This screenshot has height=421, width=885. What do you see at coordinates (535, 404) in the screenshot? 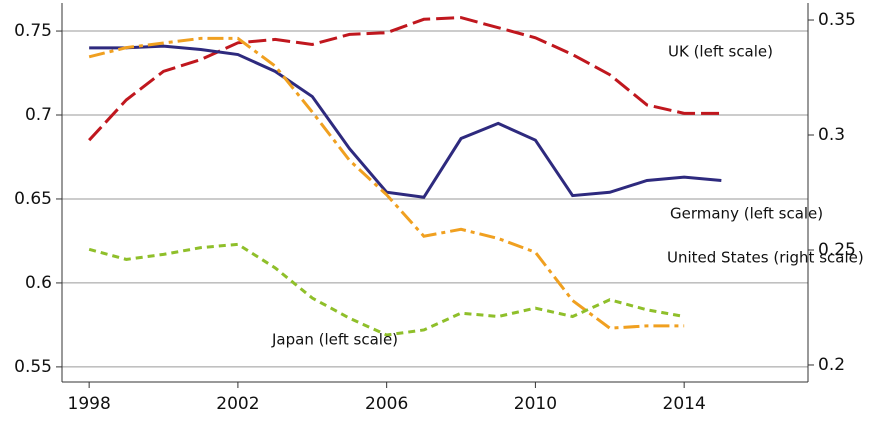
I see `x-tick-label: 2010` at bounding box center [535, 404].